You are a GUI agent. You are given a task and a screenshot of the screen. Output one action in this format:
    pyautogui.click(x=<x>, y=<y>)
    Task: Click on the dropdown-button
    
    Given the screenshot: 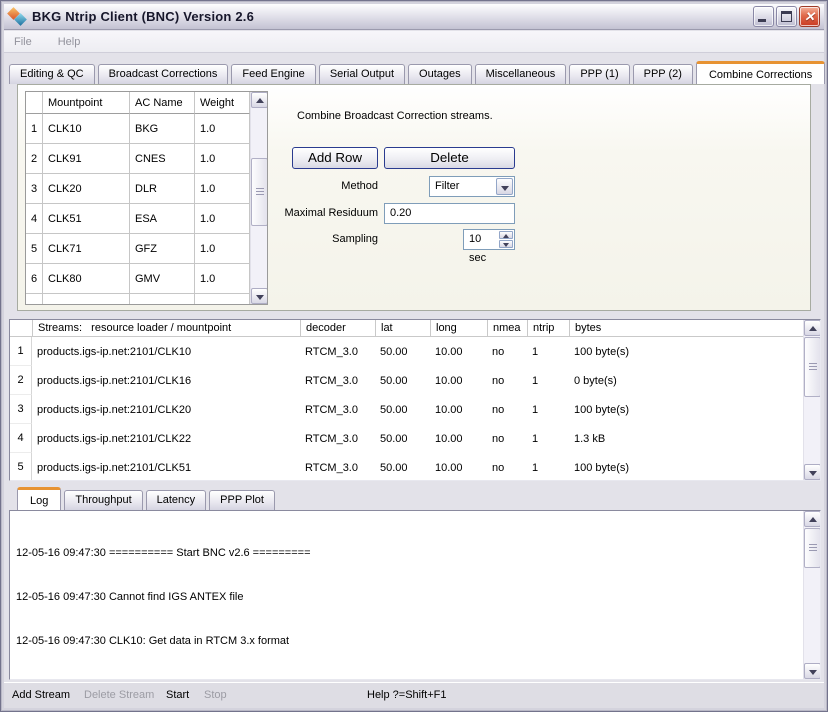 What is the action you would take?
    pyautogui.click(x=504, y=186)
    